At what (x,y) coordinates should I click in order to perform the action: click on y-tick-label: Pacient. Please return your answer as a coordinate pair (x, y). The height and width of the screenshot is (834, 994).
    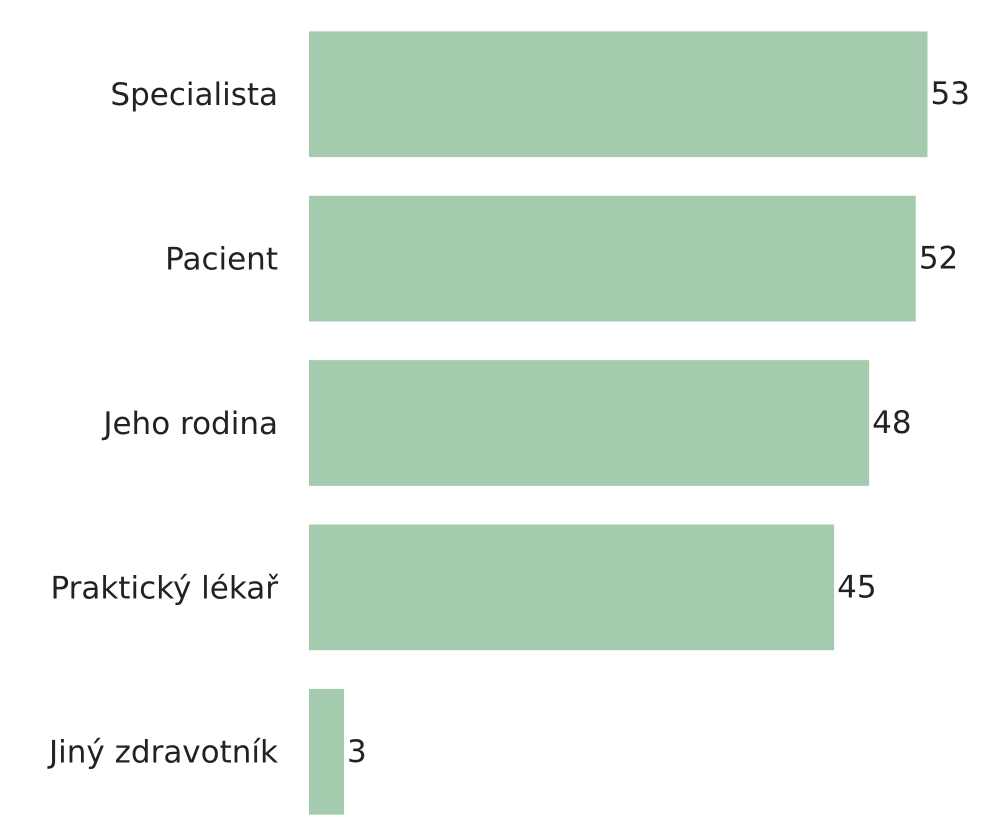
    Looking at the image, I should click on (221, 259).